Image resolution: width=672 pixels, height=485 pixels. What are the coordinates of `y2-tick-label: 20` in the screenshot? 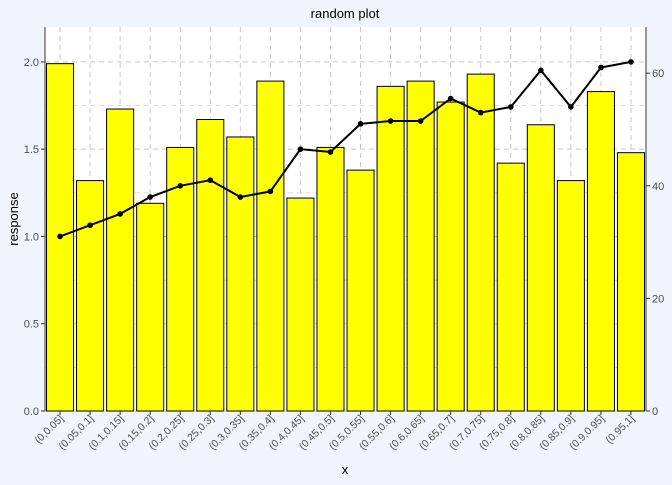 It's located at (658, 299).